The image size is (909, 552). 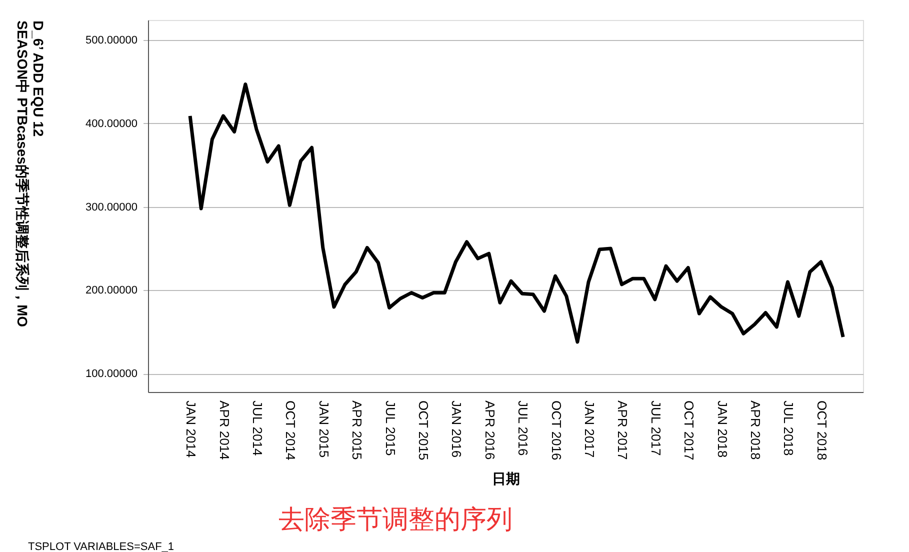 I want to click on x-tick-label: JAN 2015, so click(x=324, y=429).